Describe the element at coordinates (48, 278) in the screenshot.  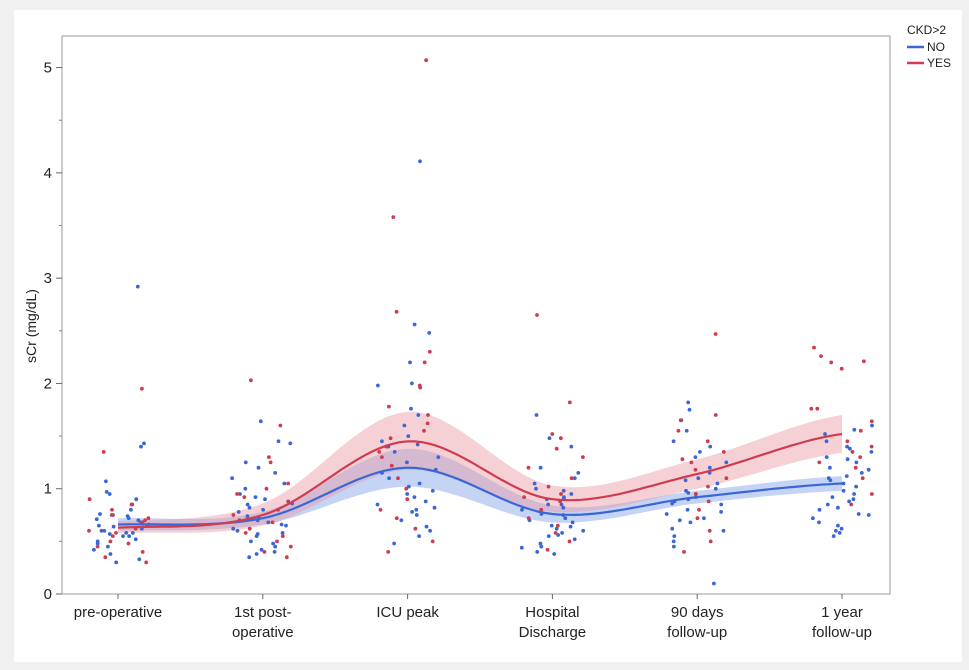
I see `y-tick-label: 3` at that location.